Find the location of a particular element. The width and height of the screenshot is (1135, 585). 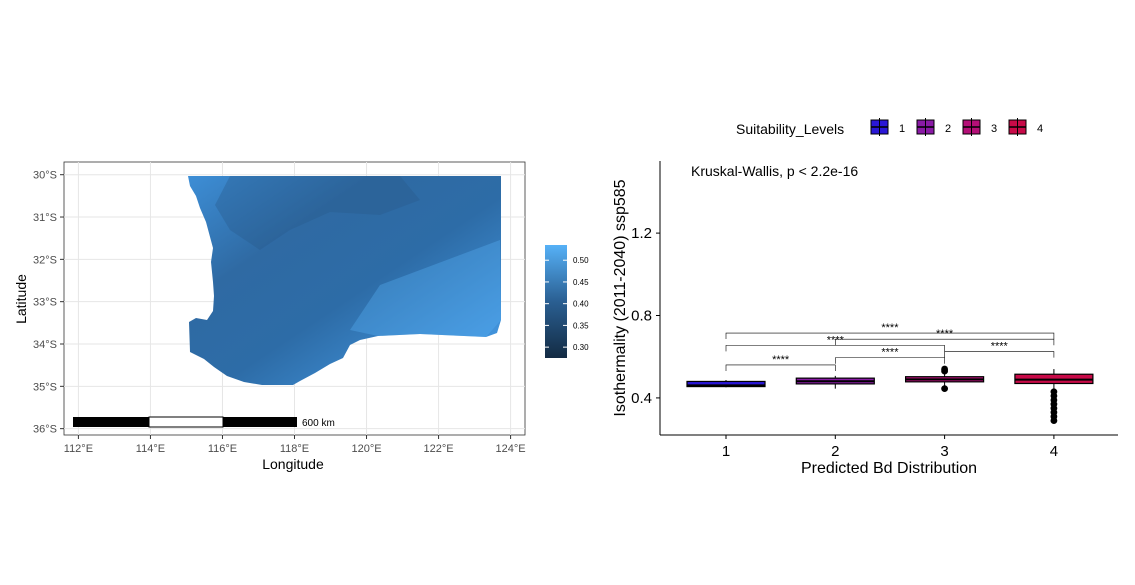

map-x-axis-title: Longitude is located at coordinates (293, 464).